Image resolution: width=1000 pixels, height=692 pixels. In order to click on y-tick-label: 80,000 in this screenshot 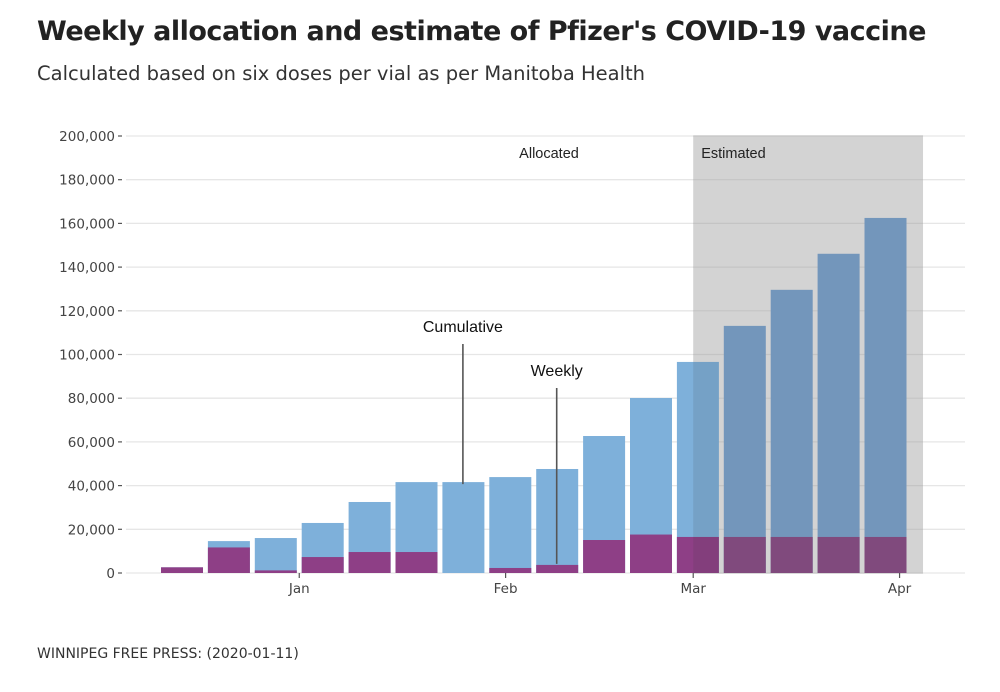, I will do `click(91, 399)`.